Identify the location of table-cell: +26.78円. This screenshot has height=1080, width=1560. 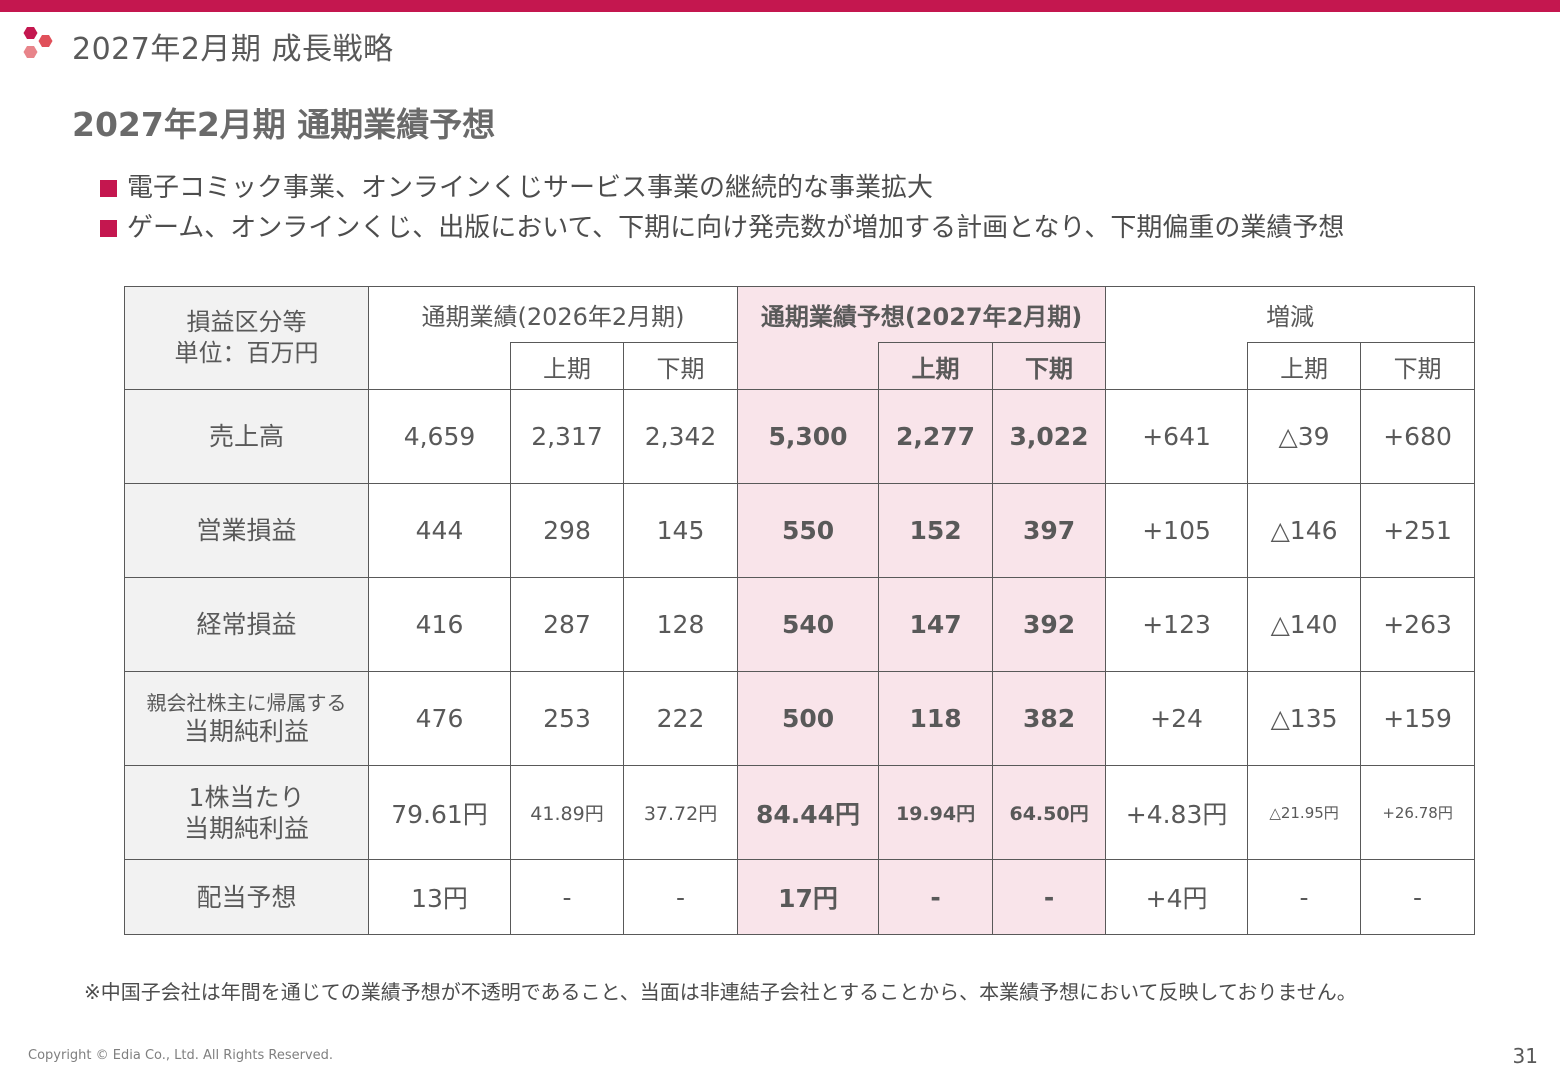
(1418, 812).